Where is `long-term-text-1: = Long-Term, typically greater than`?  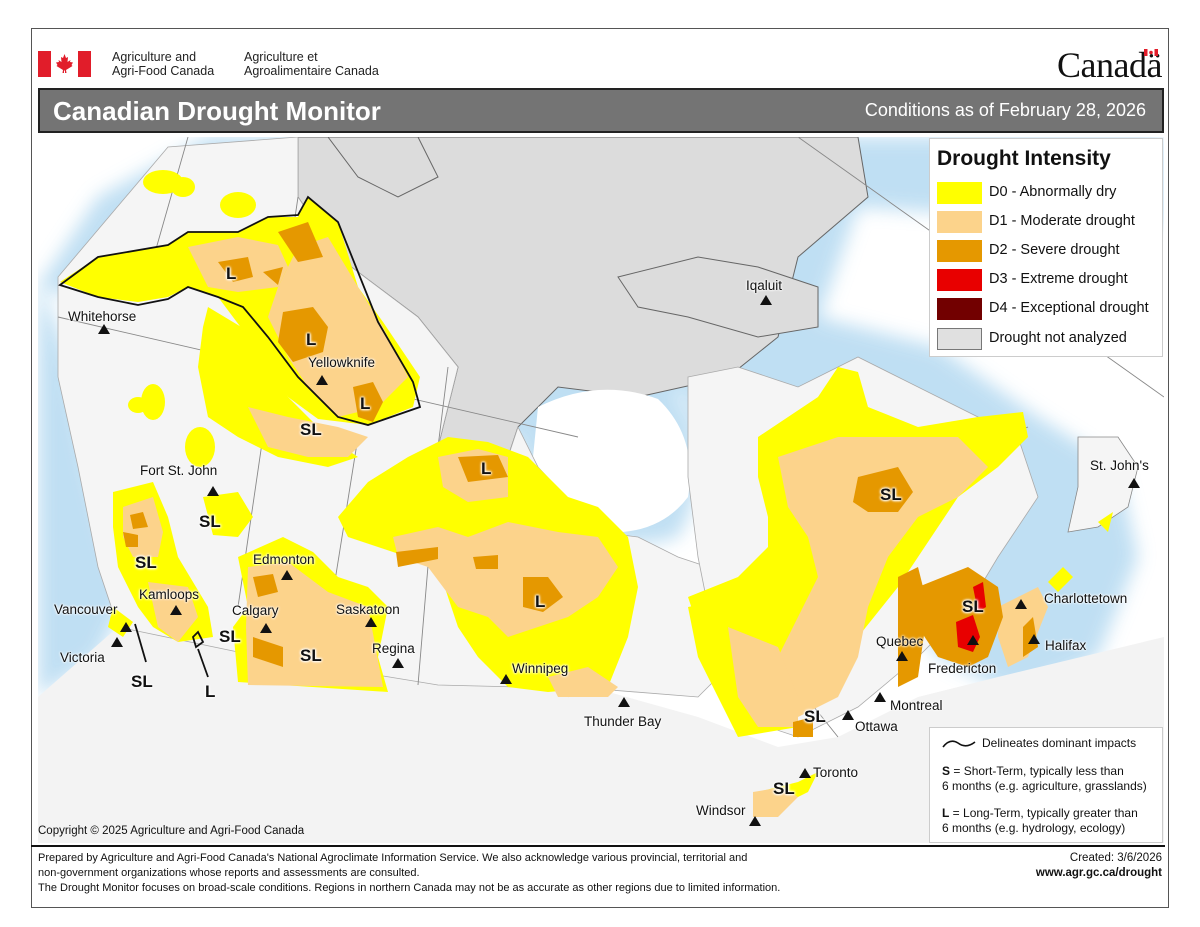
long-term-text-1: = Long-Term, typically greater than is located at coordinates (1043, 813).